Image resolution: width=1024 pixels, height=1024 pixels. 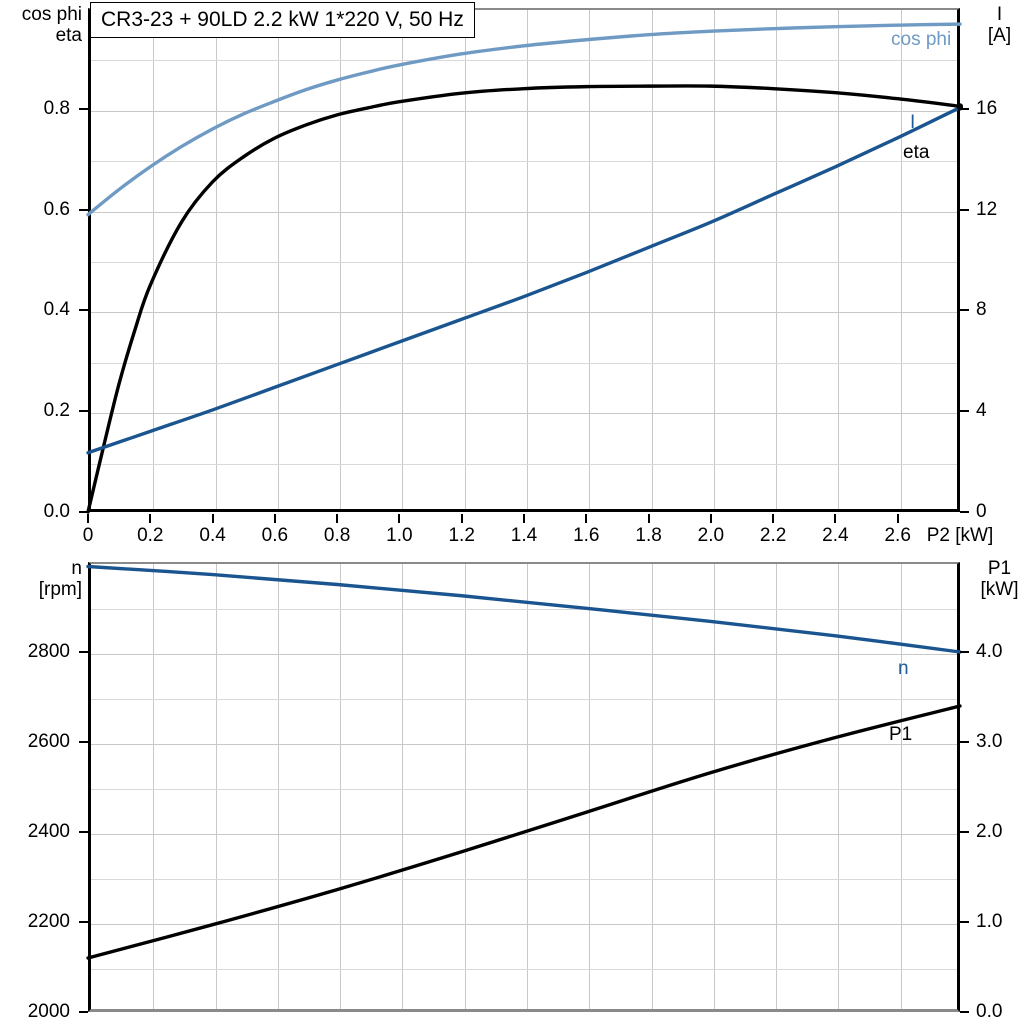 What do you see at coordinates (981, 511) in the screenshot?
I see `tick-label-right: 0` at bounding box center [981, 511].